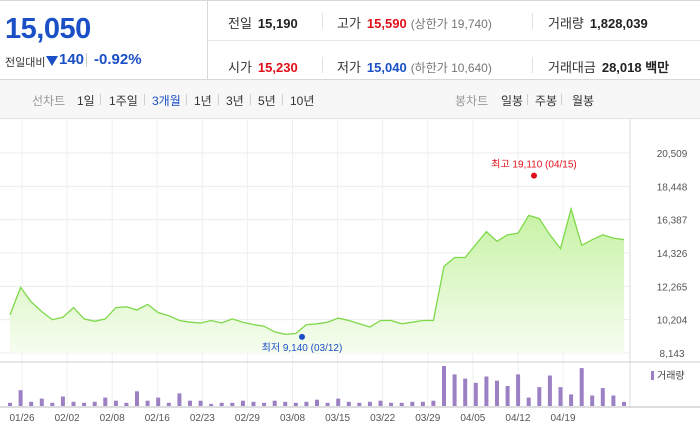  Describe the element at coordinates (583, 101) in the screenshot. I see `candle-monthly-button: 월봉` at that location.